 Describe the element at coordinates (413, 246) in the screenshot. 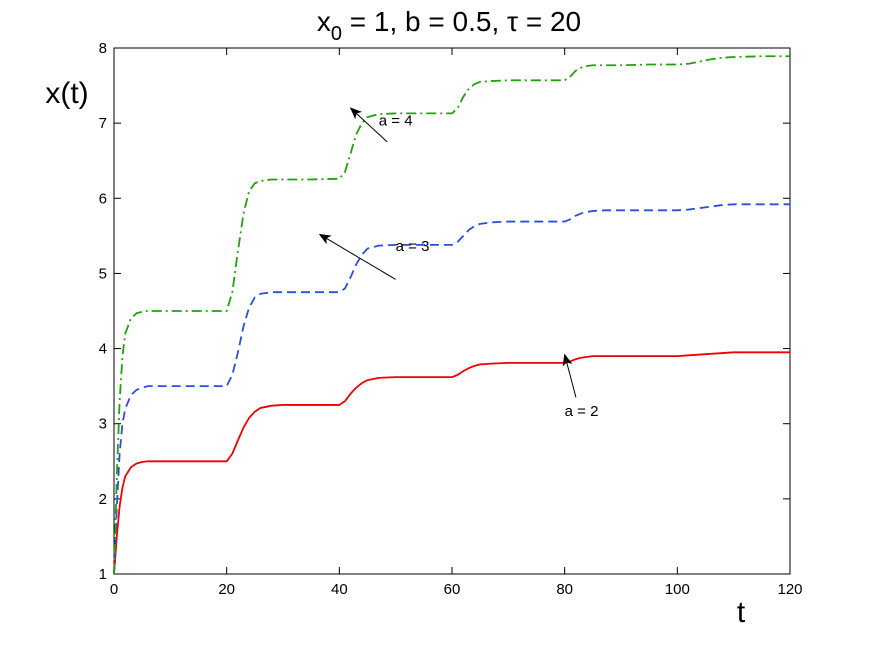

I see `annotation-label-a-3: a = 3` at that location.